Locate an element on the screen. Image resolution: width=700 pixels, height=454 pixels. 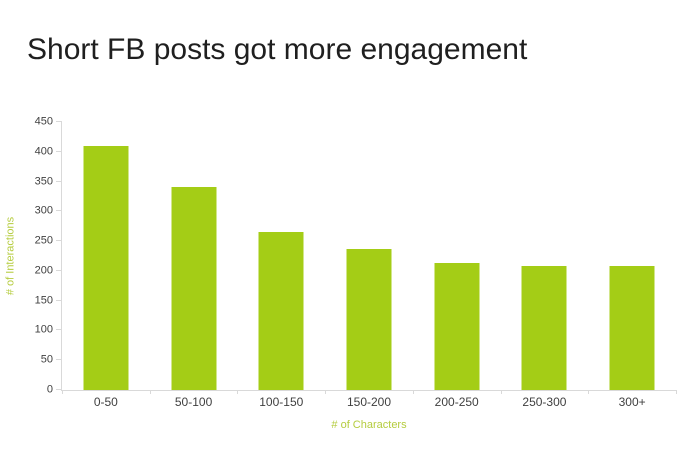
x-axis-tick-label: 250-300 is located at coordinates (544, 402).